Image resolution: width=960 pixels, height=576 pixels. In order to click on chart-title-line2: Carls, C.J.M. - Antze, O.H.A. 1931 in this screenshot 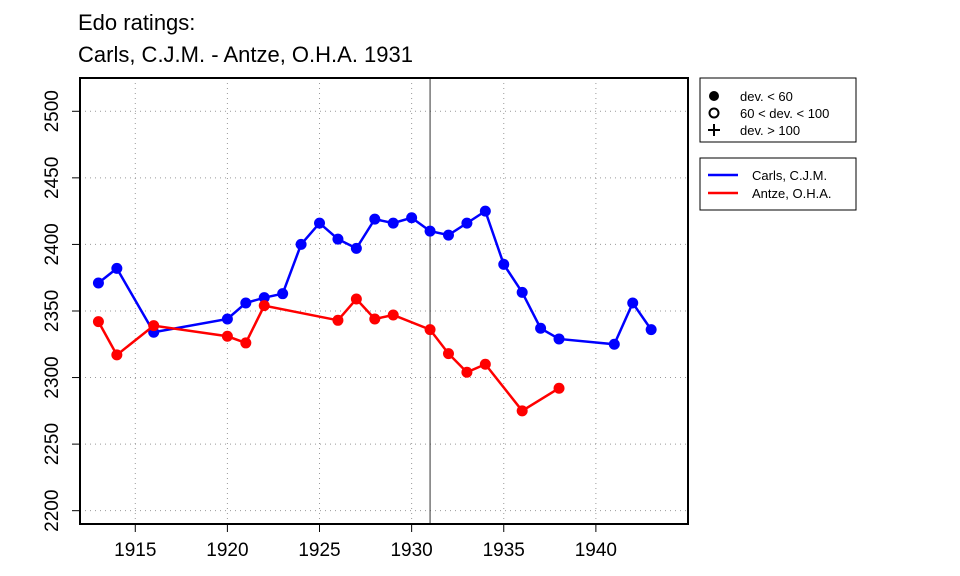, I will do `click(245, 54)`.